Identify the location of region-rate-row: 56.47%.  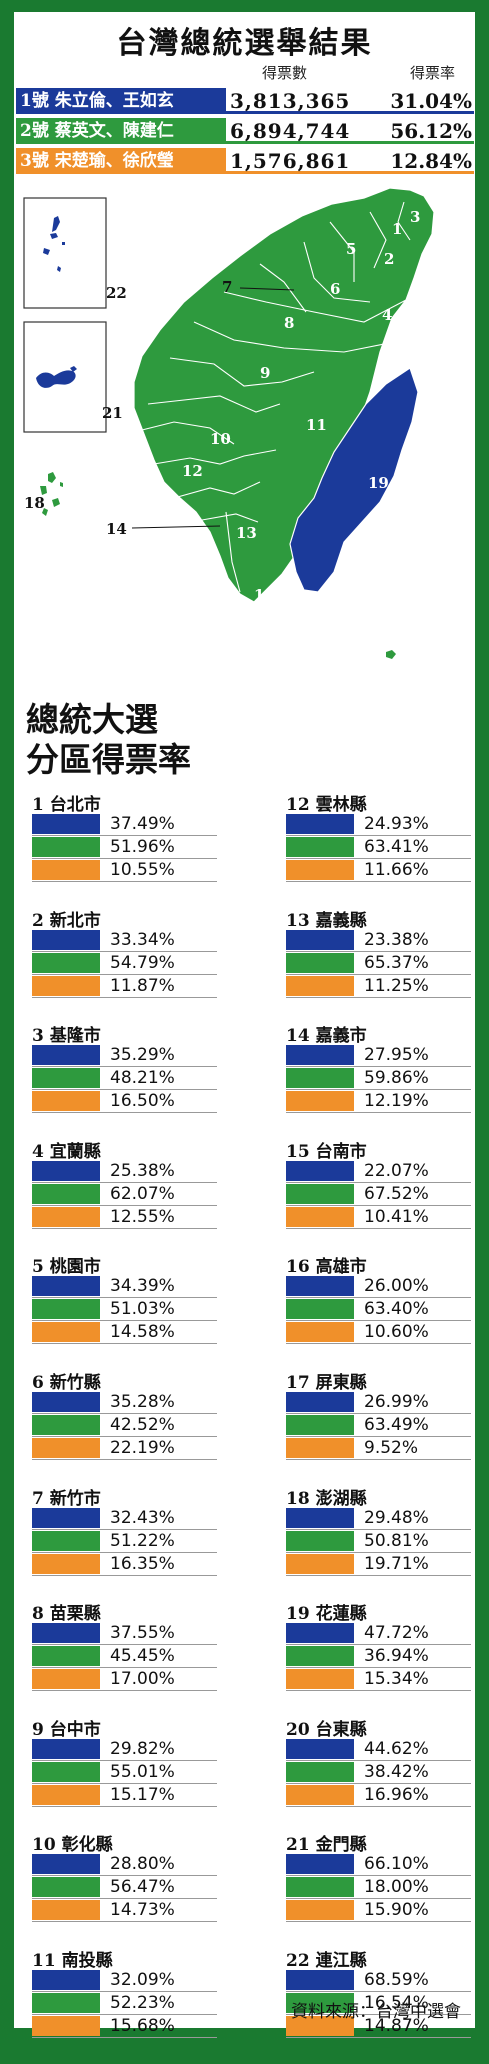
(134, 1888).